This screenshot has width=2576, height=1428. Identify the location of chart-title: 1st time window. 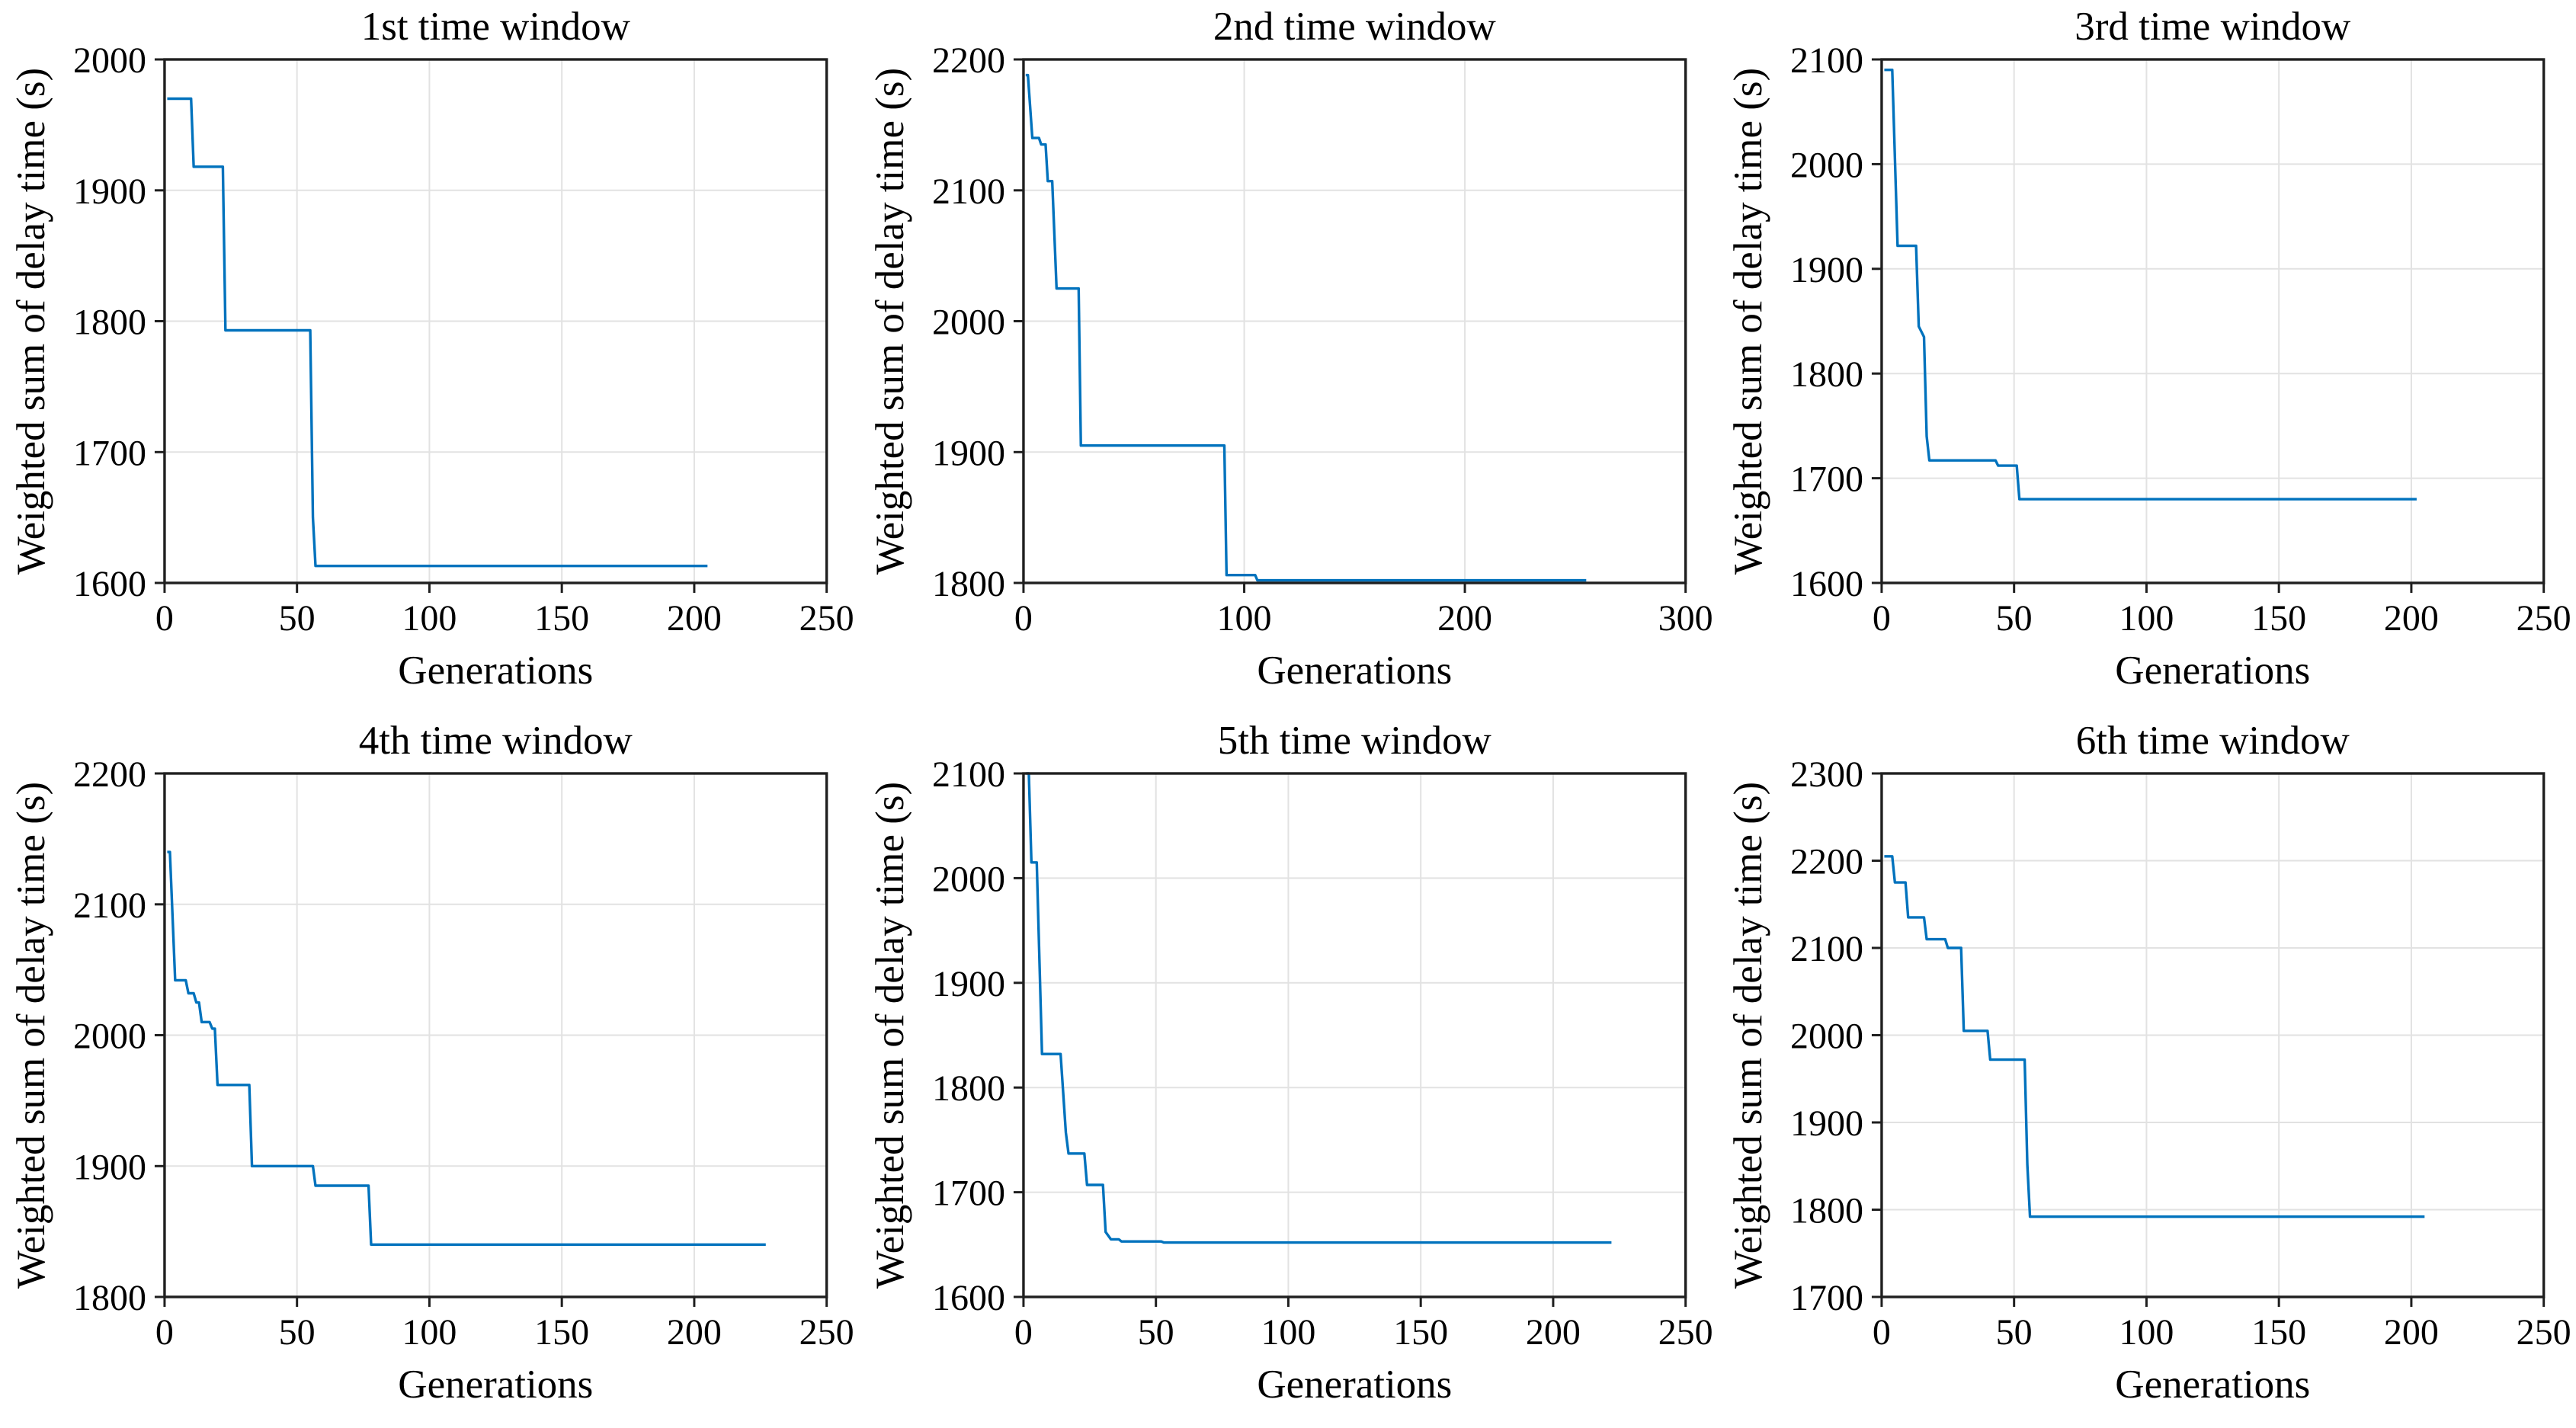
(496, 27).